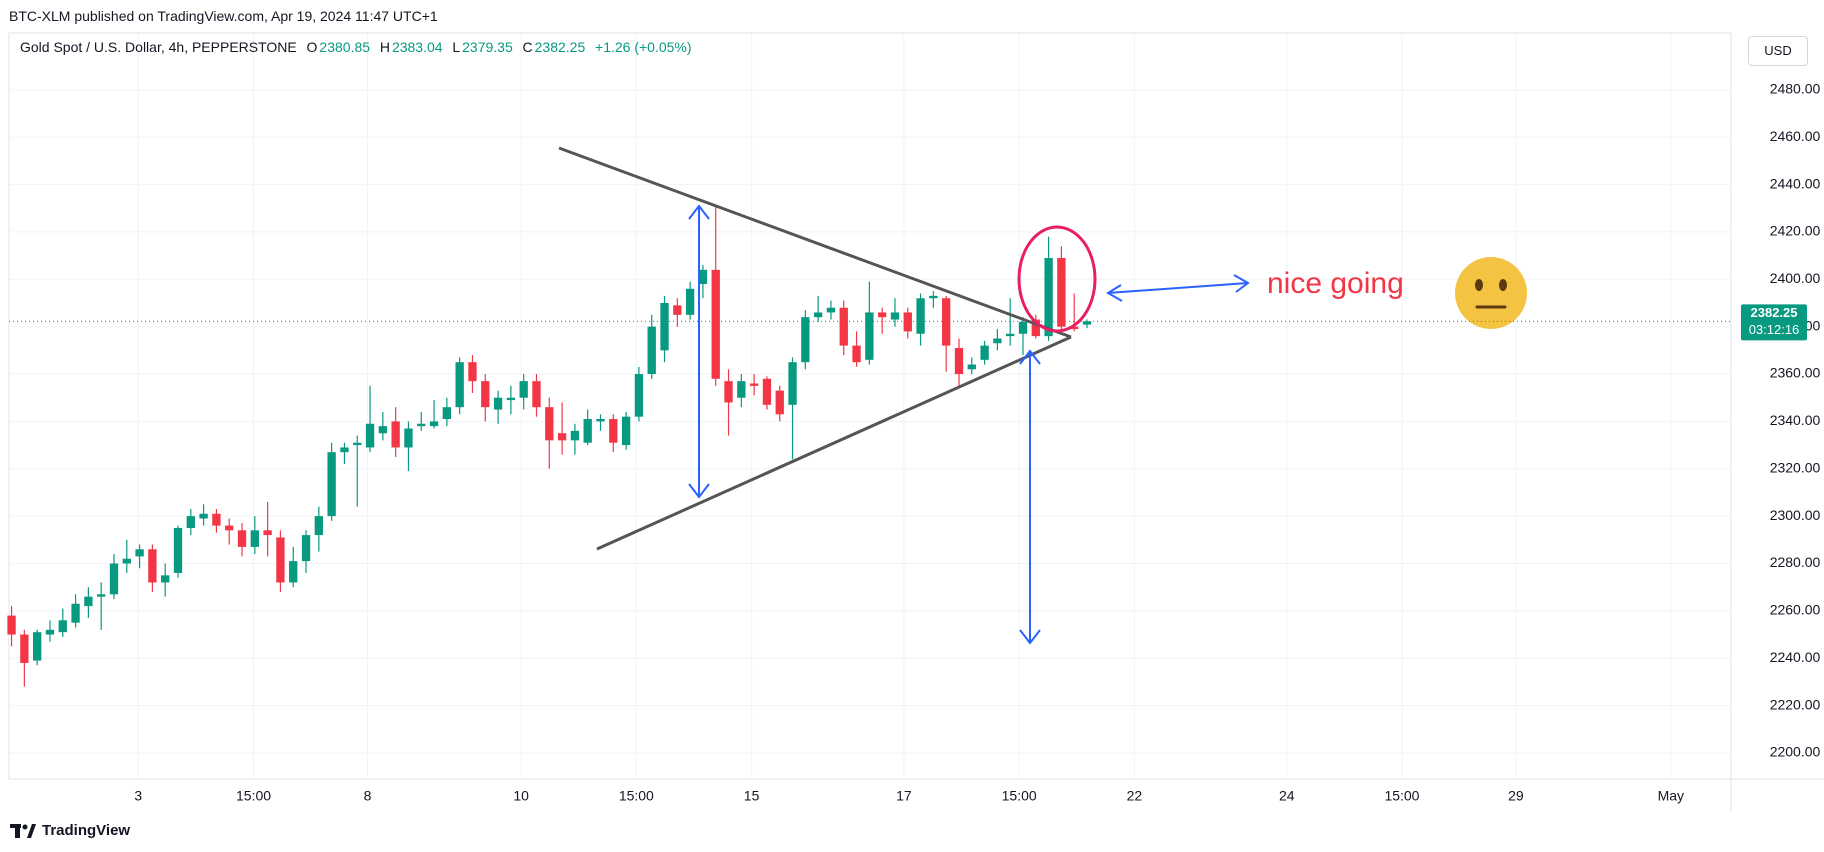 This screenshot has height=852, width=1824. What do you see at coordinates (384, 47) in the screenshot?
I see `legend-label: H` at bounding box center [384, 47].